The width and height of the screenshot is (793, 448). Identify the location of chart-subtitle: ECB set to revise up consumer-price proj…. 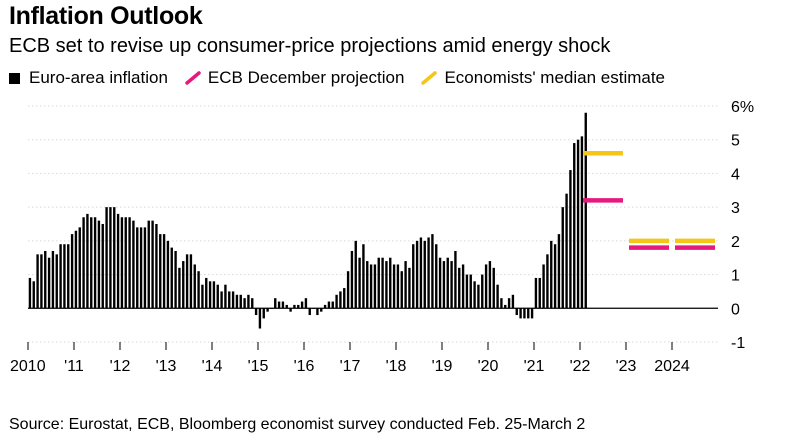
(310, 46).